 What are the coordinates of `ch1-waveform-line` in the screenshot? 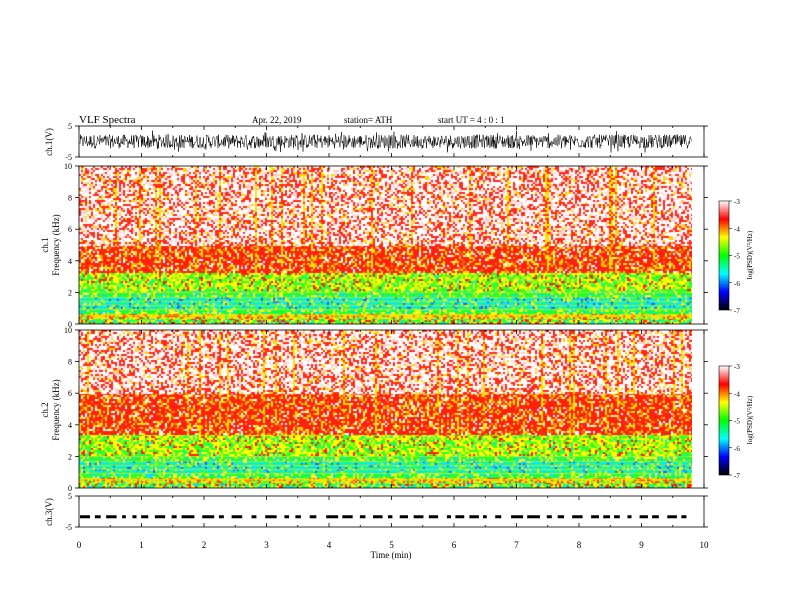 It's located at (385, 141).